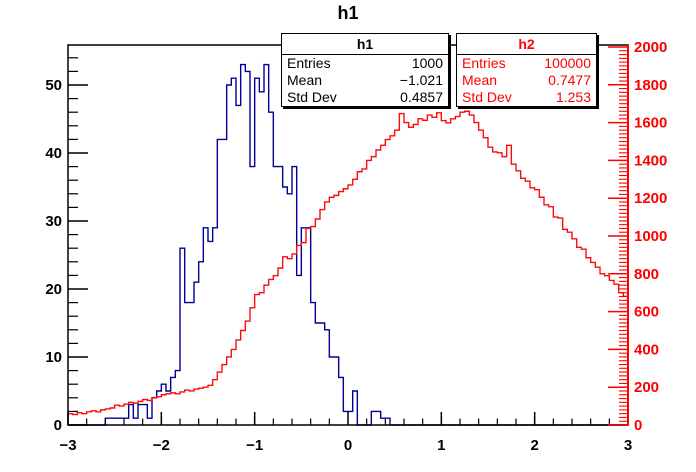 The height and width of the screenshot is (472, 696). Describe the element at coordinates (650, 47) in the screenshot. I see `y-right-axis-label: 2000` at that location.